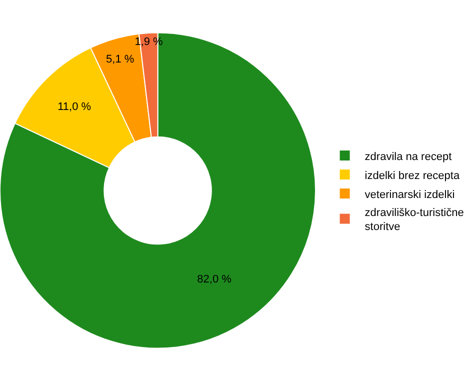 Image resolution: width=470 pixels, height=371 pixels. Describe the element at coordinates (412, 176) in the screenshot. I see `legend-label: izdelki brez recepta` at that location.